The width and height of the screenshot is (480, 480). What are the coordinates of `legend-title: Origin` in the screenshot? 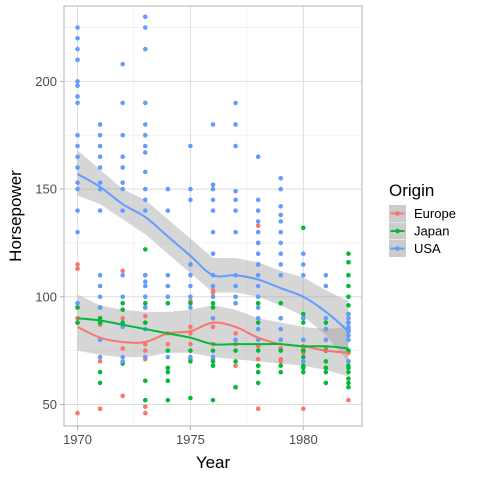 It's located at (411, 190).